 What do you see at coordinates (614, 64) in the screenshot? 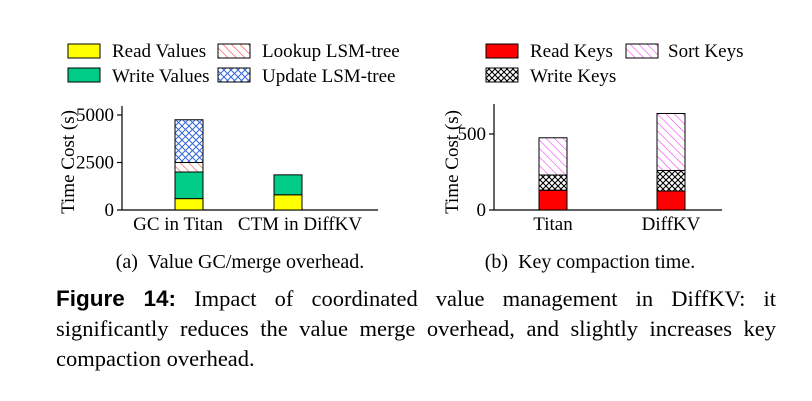
I see `chart-b-legend: Read Keys Sort Keys Write Keys` at bounding box center [614, 64].